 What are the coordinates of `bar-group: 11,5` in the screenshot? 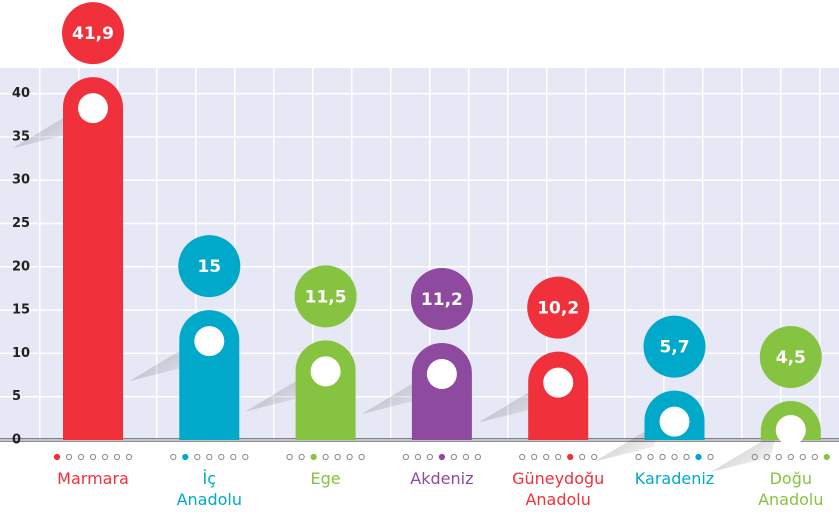 It's located at (301, 352).